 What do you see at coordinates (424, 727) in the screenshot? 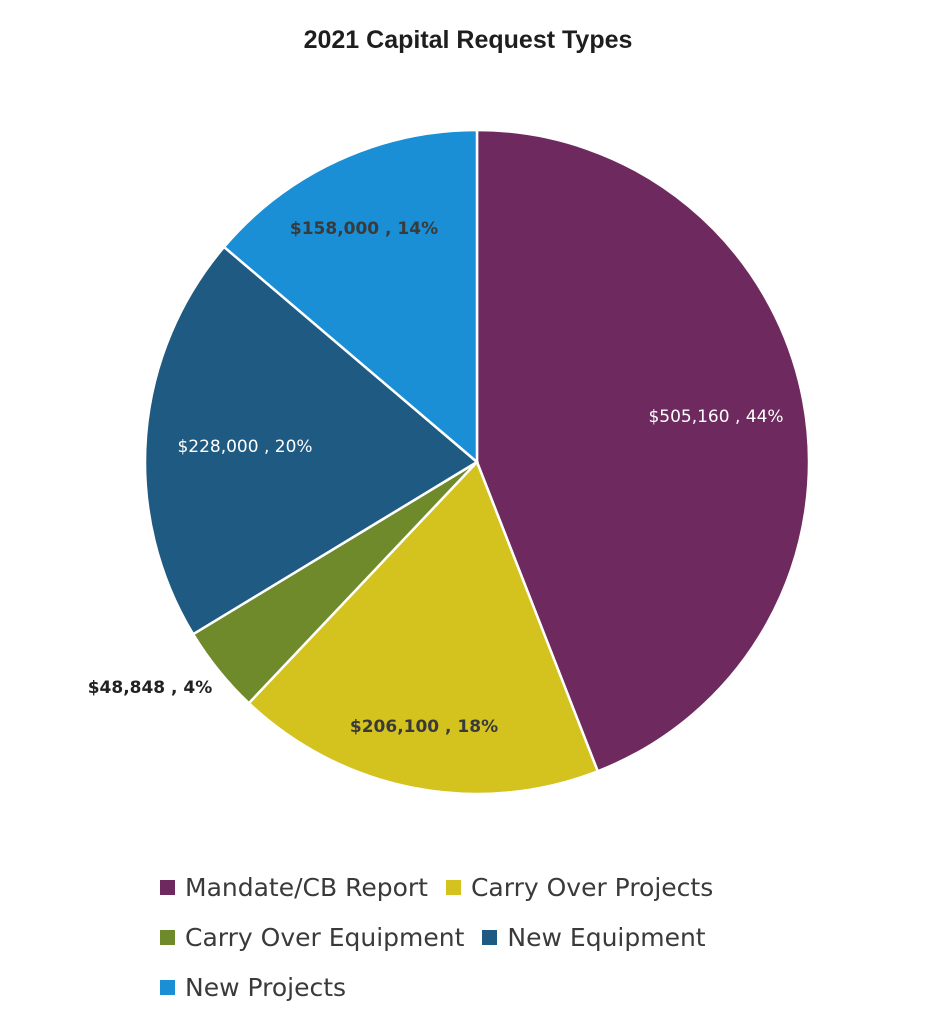
I see `data-label-carry-over-projects: $206,100 , 18%` at bounding box center [424, 727].